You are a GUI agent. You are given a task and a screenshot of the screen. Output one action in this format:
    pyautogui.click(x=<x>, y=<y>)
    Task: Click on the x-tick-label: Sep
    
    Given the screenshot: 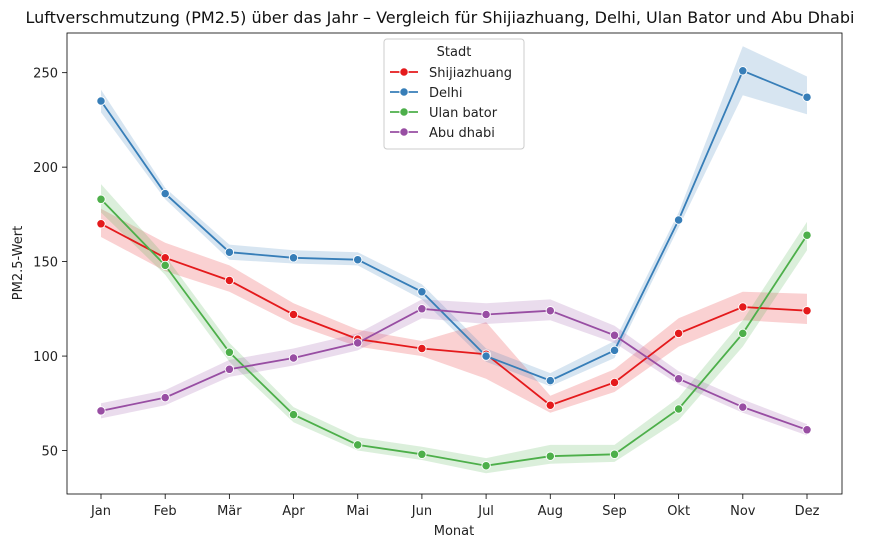 What is the action you would take?
    pyautogui.click(x=614, y=511)
    